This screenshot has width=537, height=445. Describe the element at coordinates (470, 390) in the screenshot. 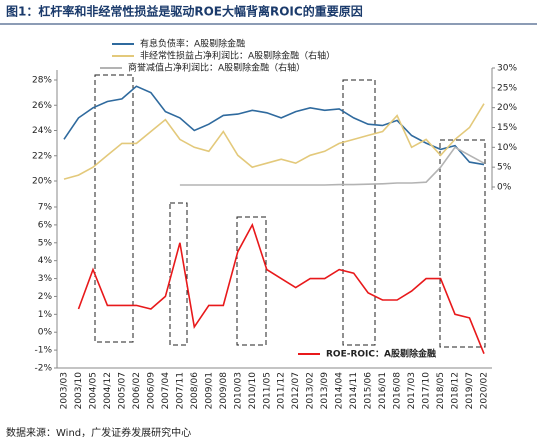

I see `x-tick-label: 2019/07` at that location.